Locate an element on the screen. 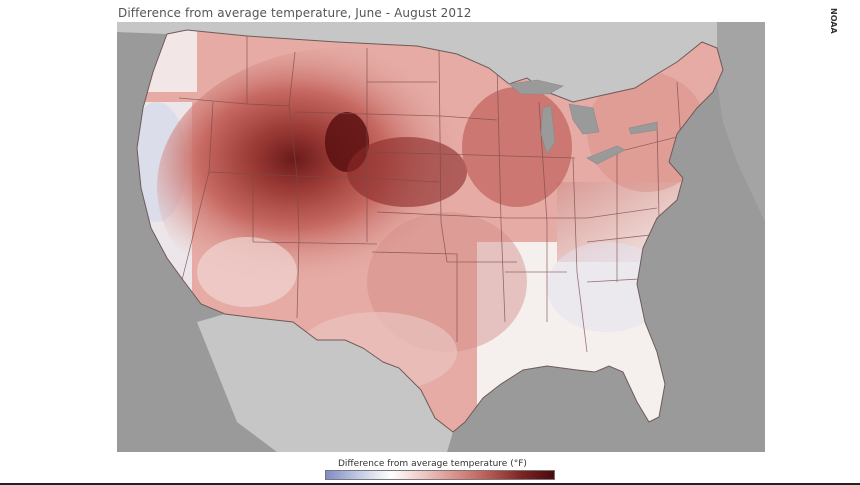 The image size is (860, 485). lake-michigan is located at coordinates (548, 130).